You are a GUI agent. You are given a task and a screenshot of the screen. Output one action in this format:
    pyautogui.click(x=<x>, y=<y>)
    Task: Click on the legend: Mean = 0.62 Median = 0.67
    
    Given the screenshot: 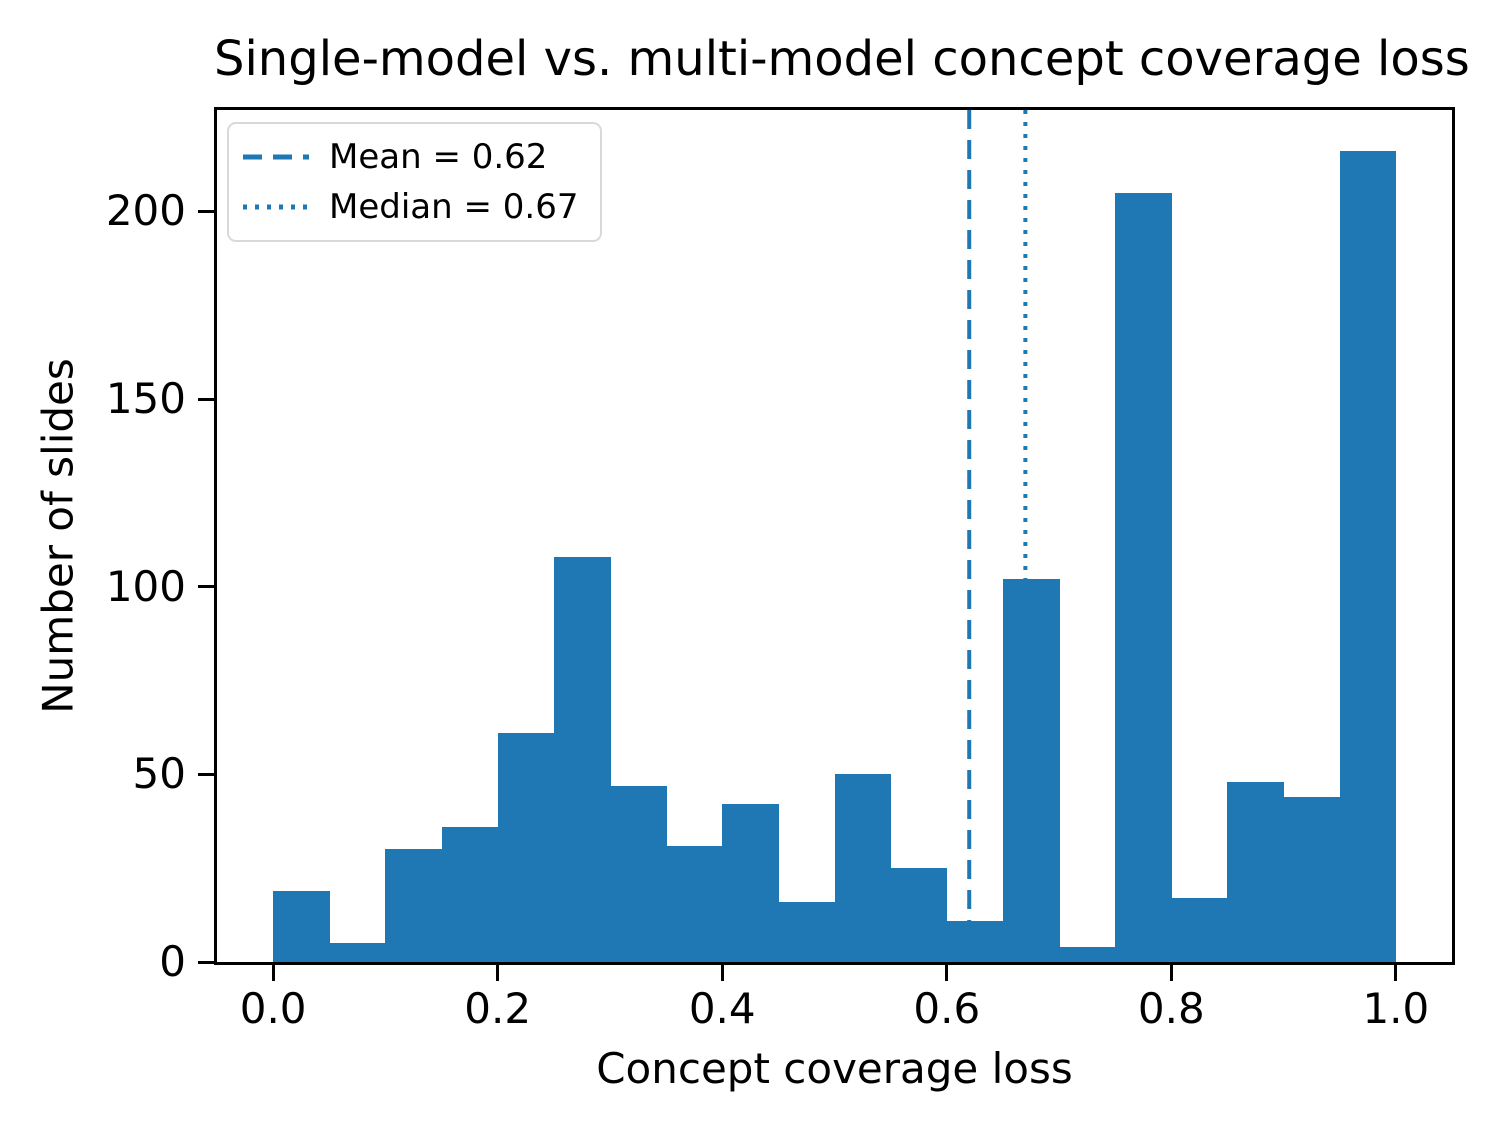 What is the action you would take?
    pyautogui.click(x=415, y=182)
    